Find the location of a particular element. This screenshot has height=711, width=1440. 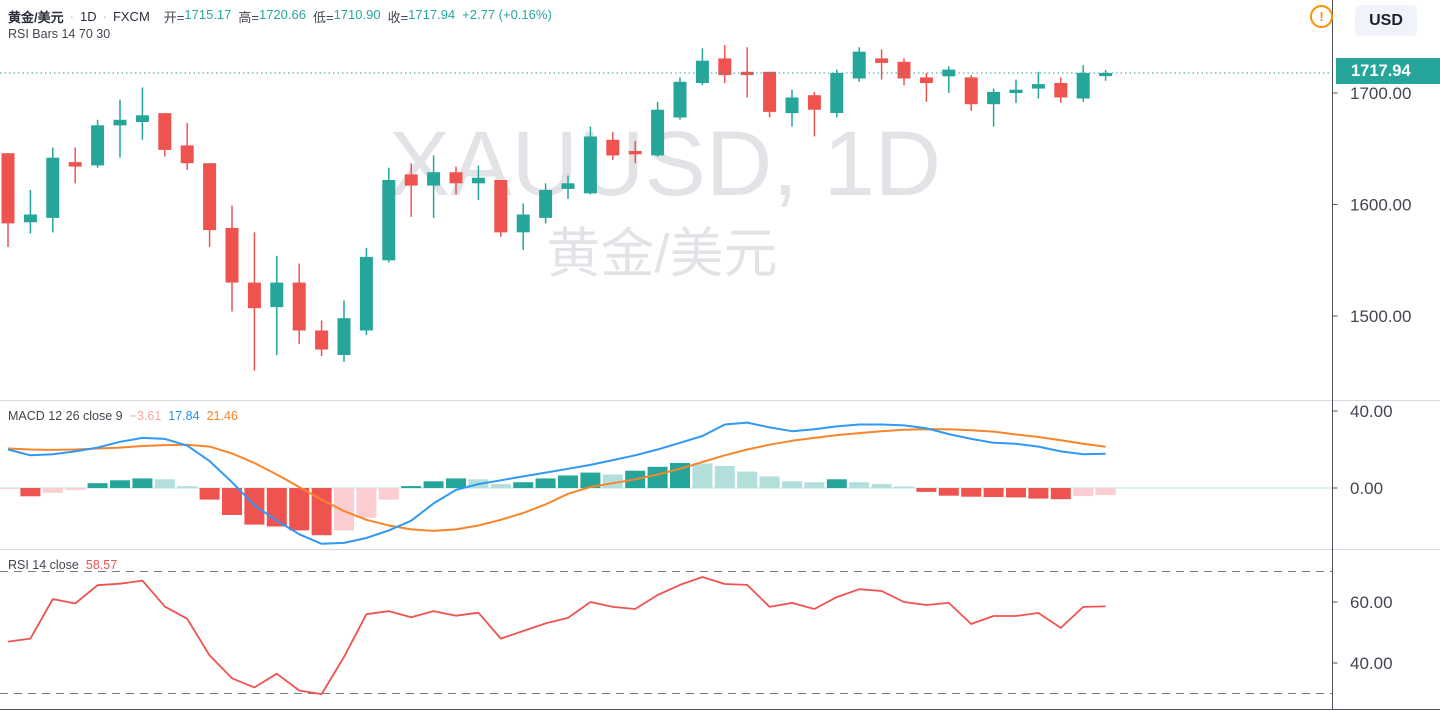

axis-tick-label: 0.00 is located at coordinates (1366, 488).